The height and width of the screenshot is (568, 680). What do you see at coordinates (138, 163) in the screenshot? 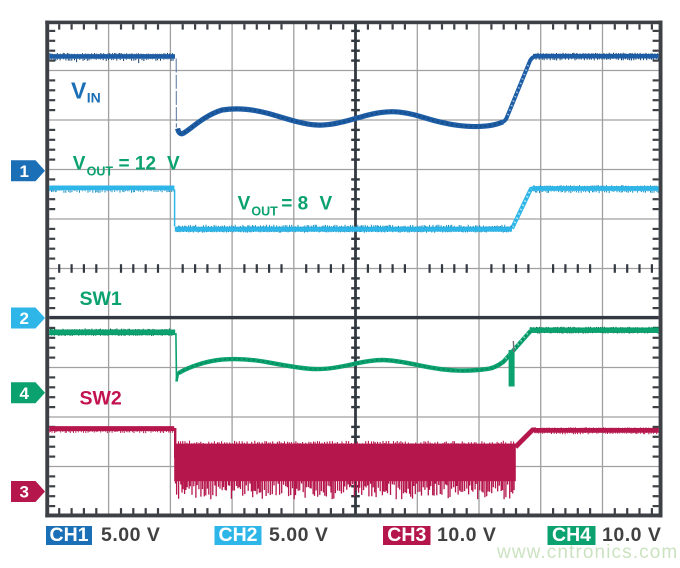
I see `svg-text: = 12` at bounding box center [138, 163].